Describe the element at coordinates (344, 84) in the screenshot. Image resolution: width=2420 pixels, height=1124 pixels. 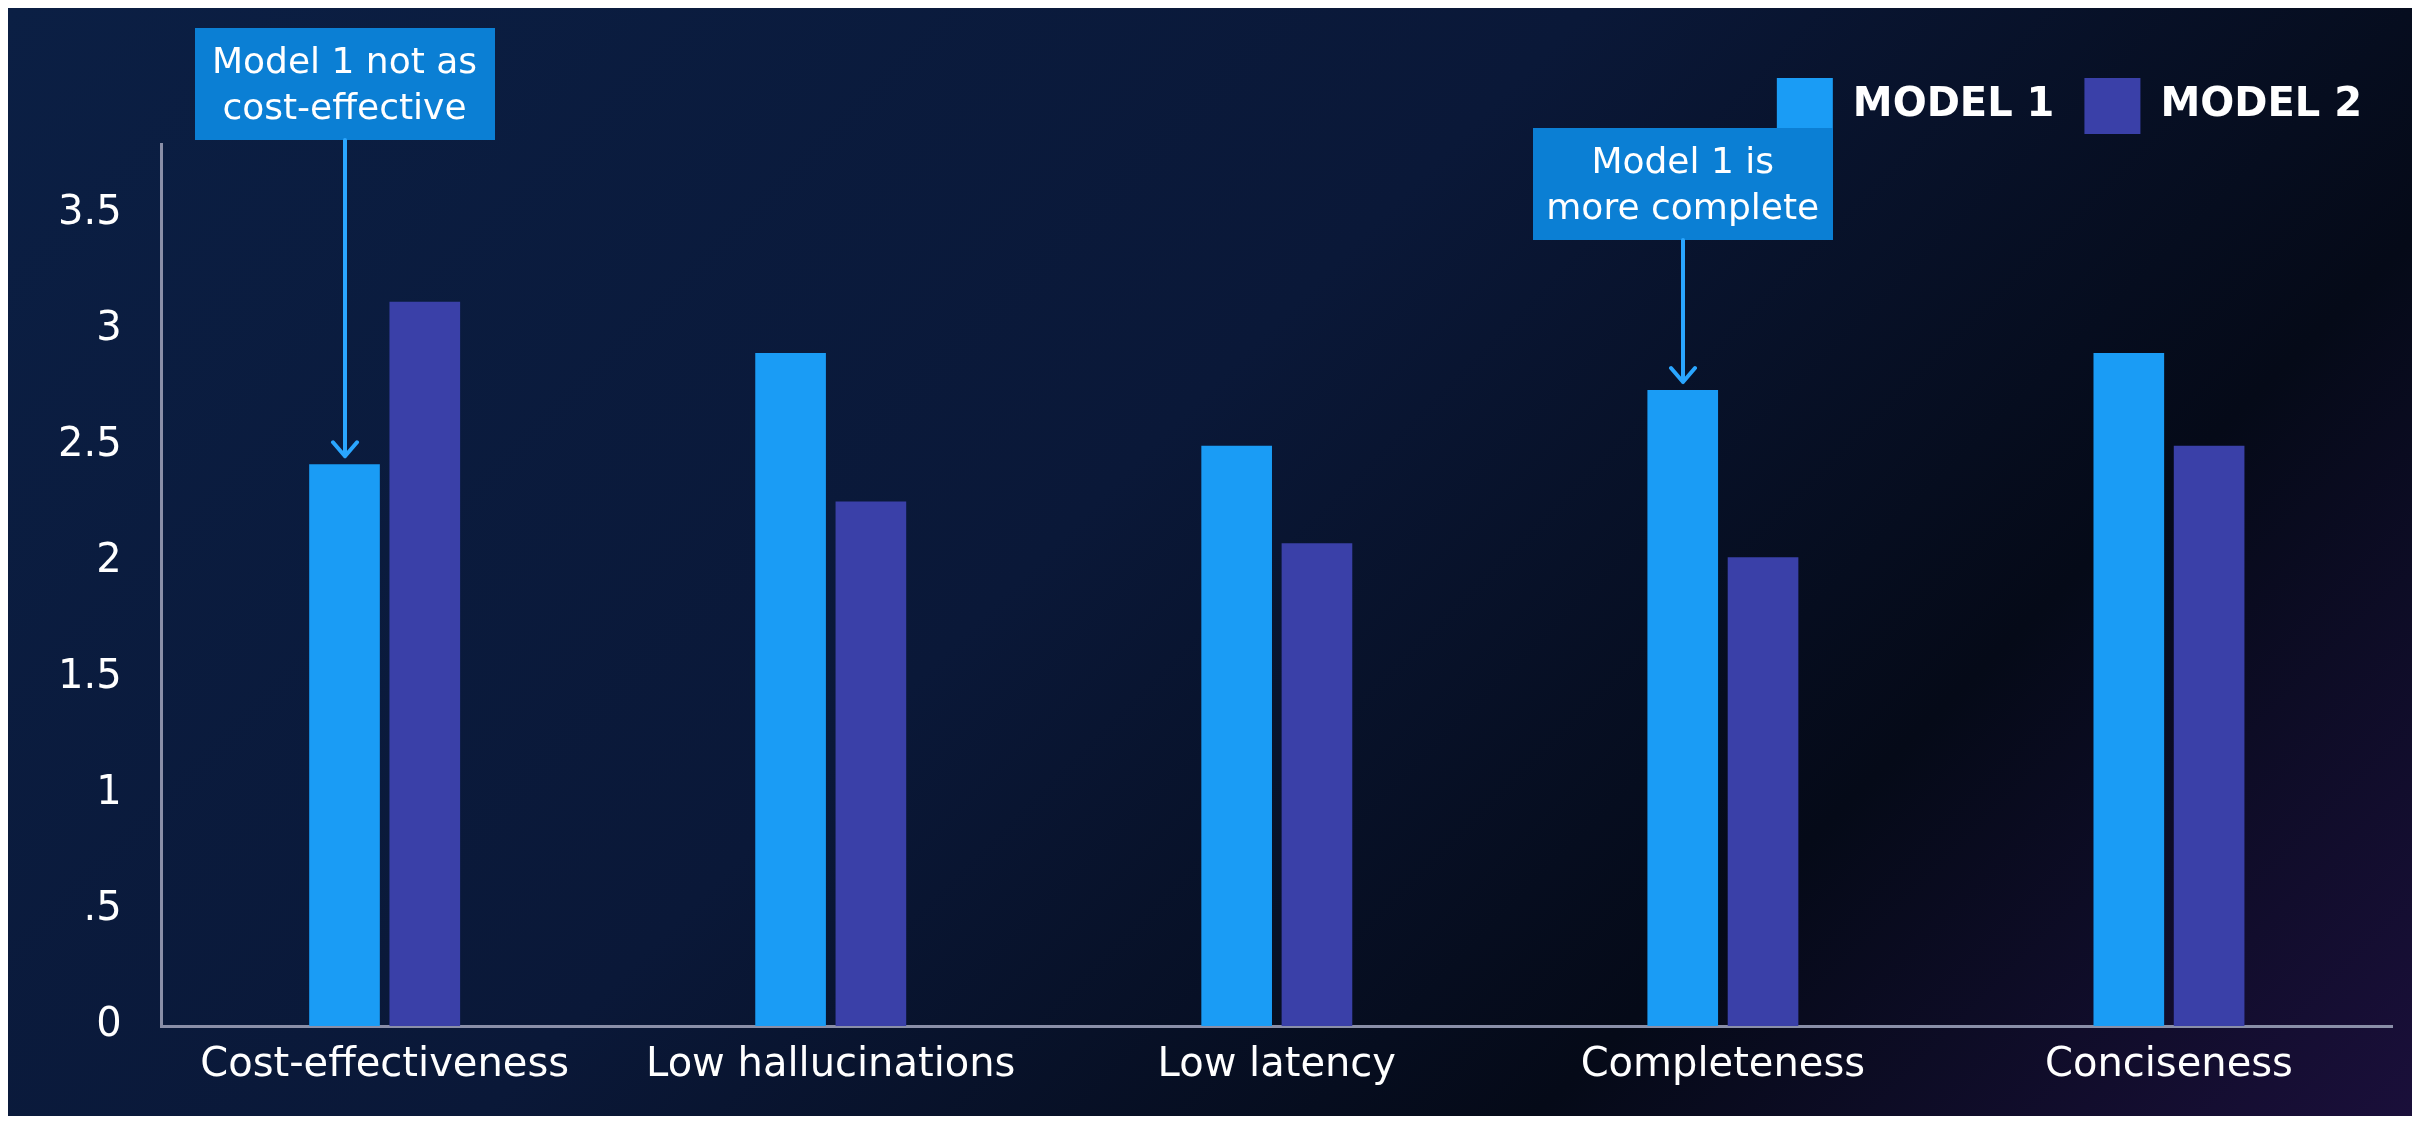
I see `text: Model 1 not as cost-effective` at that location.